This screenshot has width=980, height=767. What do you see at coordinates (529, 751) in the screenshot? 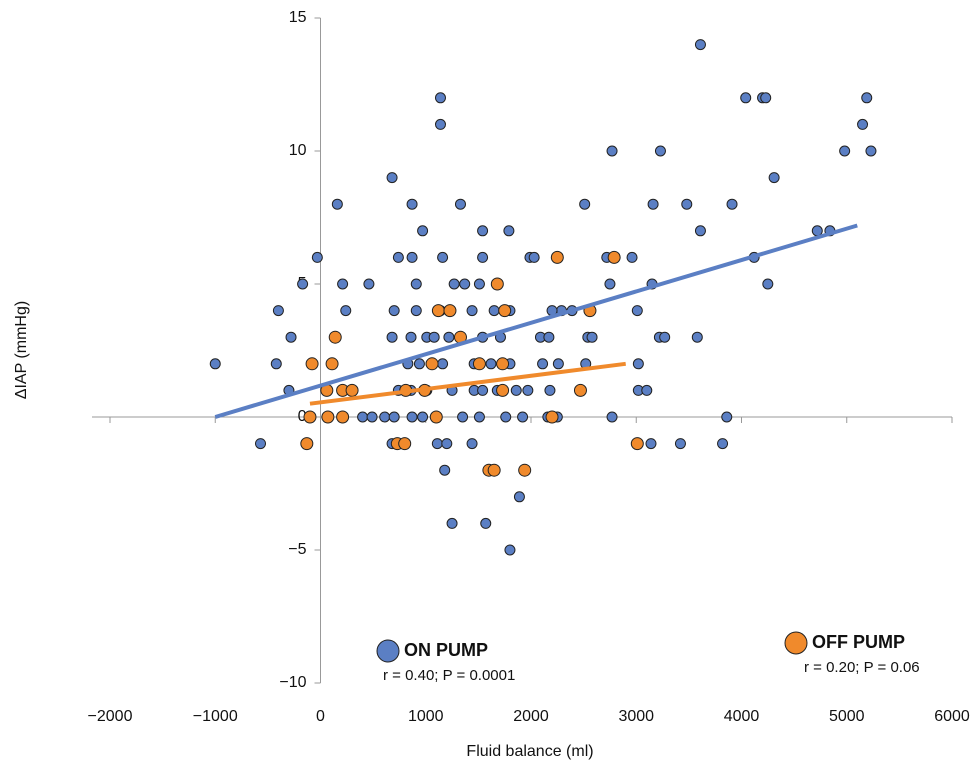
I see `x-axis-label: Fluid balance (ml)` at bounding box center [529, 751].